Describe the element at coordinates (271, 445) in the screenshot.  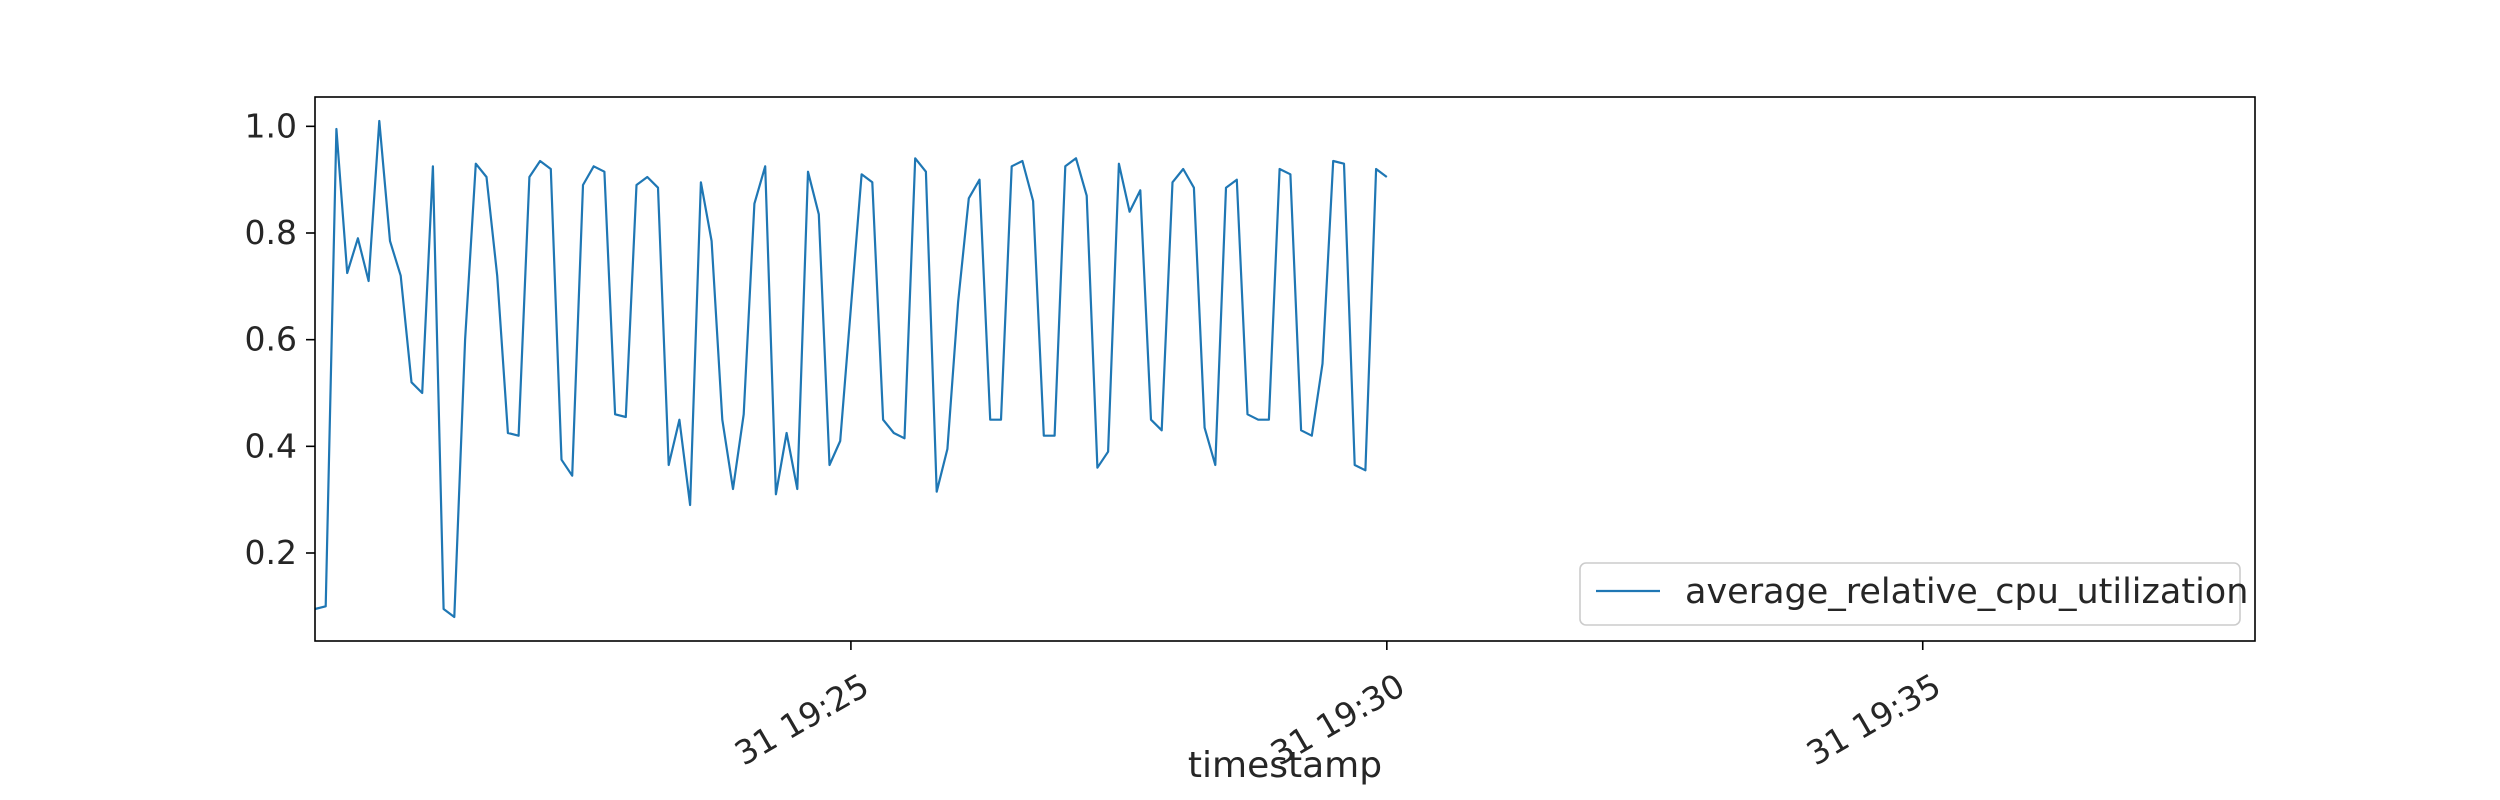
I see `y-tick-label: 0.4` at that location.